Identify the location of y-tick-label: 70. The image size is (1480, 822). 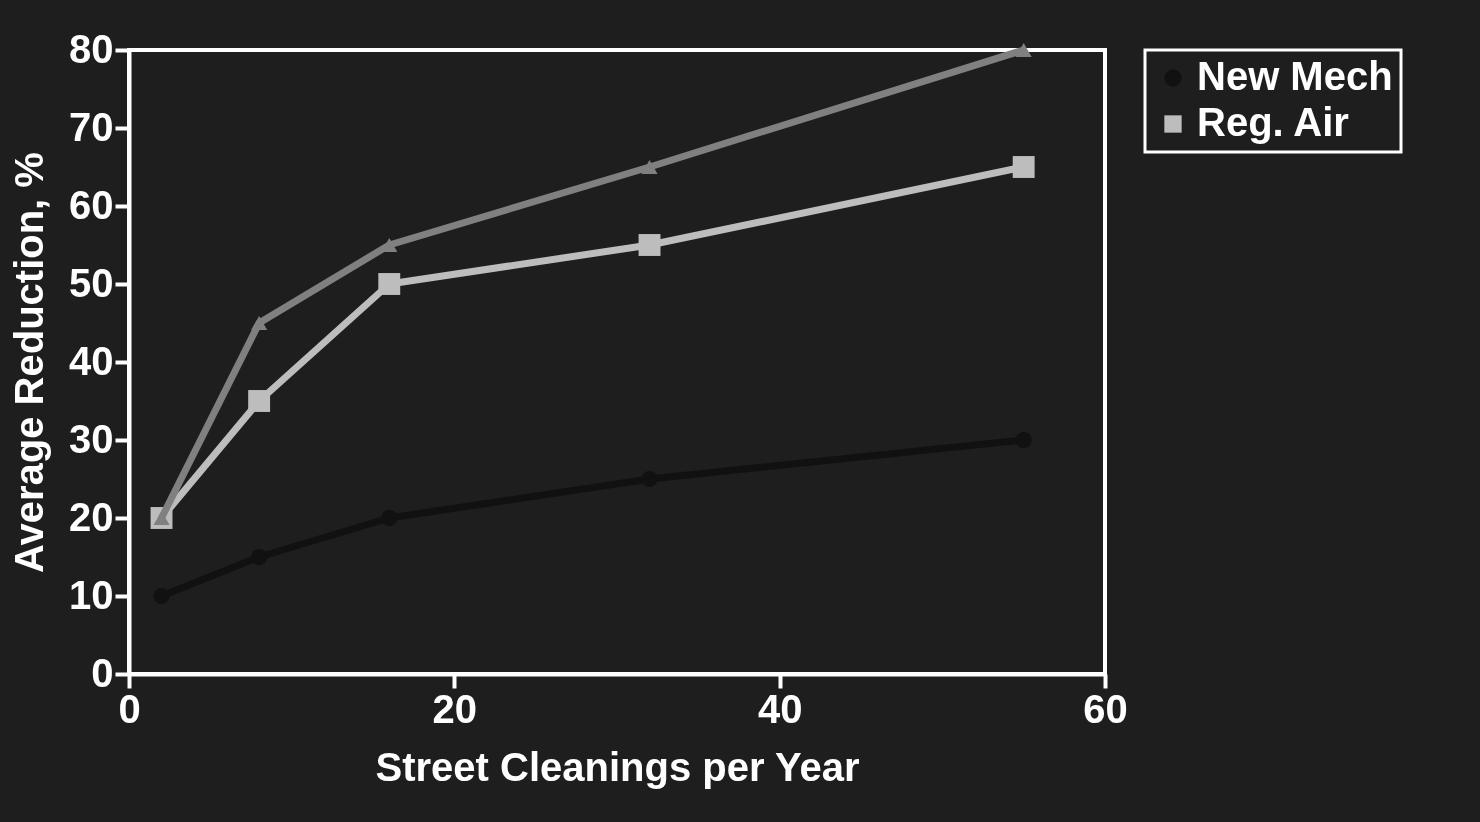
(91, 126).